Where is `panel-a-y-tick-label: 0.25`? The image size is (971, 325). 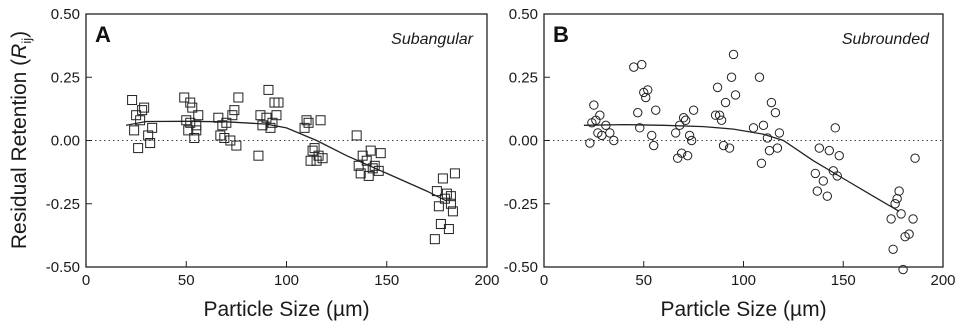 panel-a-y-tick-label: 0.25 is located at coordinates (65, 77).